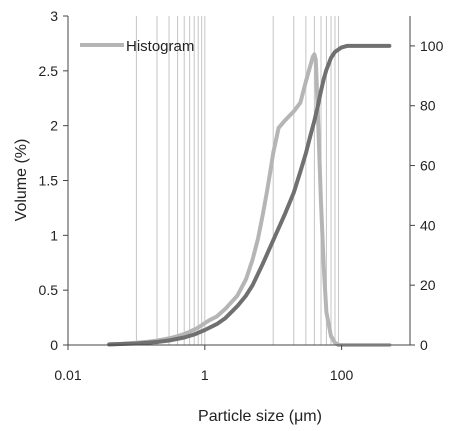 The image size is (461, 431). What do you see at coordinates (49, 71) in the screenshot?
I see `y-tick-label-5: 2.5` at bounding box center [49, 71].